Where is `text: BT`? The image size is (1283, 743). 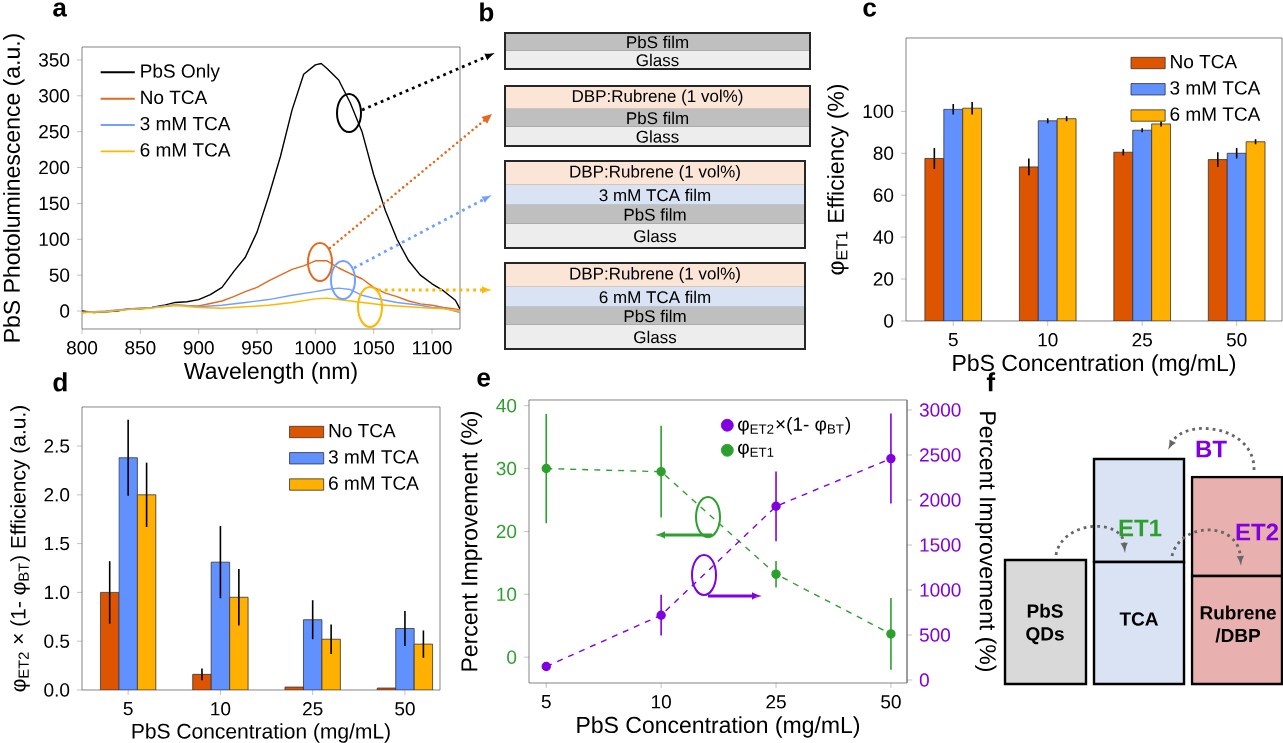
text: BT is located at coordinates (1211, 449).